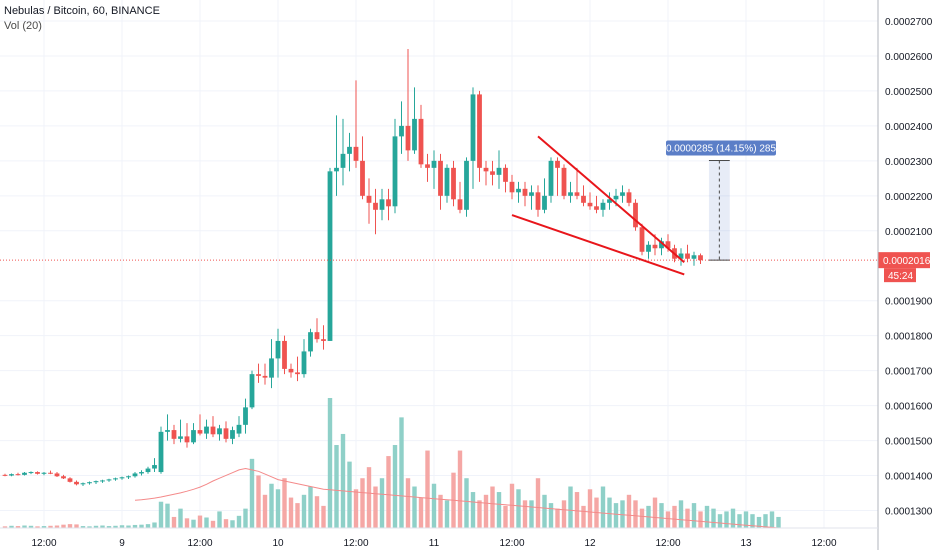 The height and width of the screenshot is (550, 932). What do you see at coordinates (908, 162) in the screenshot?
I see `price-tick-label: 0.0002300` at bounding box center [908, 162].